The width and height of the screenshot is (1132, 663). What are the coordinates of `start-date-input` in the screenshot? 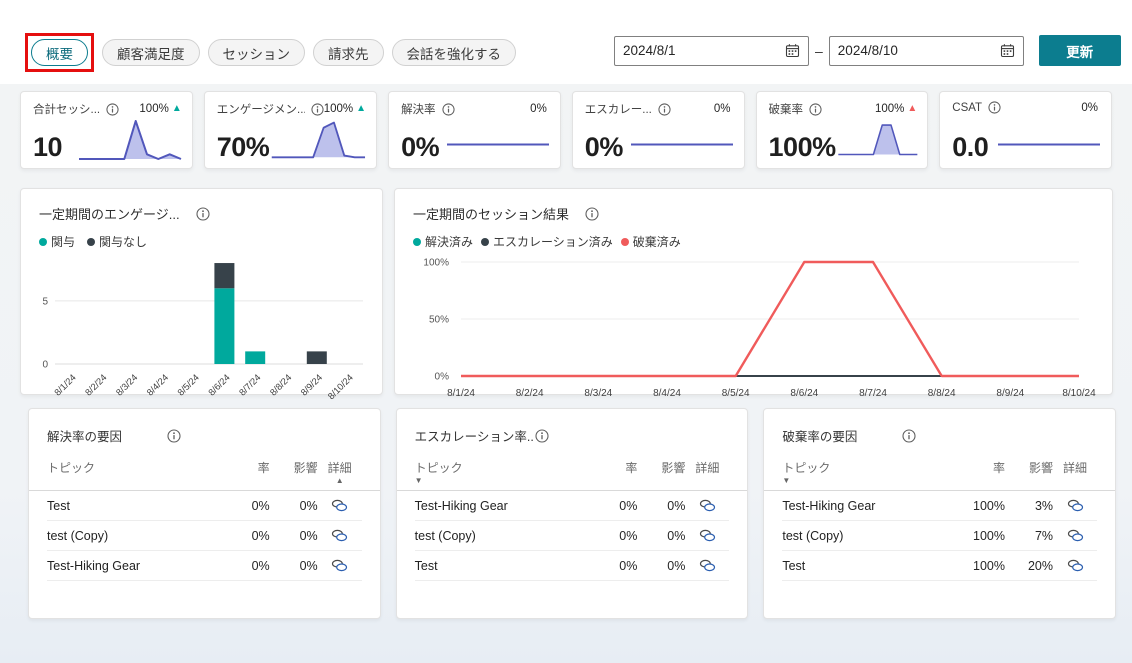 It's located at (693, 50).